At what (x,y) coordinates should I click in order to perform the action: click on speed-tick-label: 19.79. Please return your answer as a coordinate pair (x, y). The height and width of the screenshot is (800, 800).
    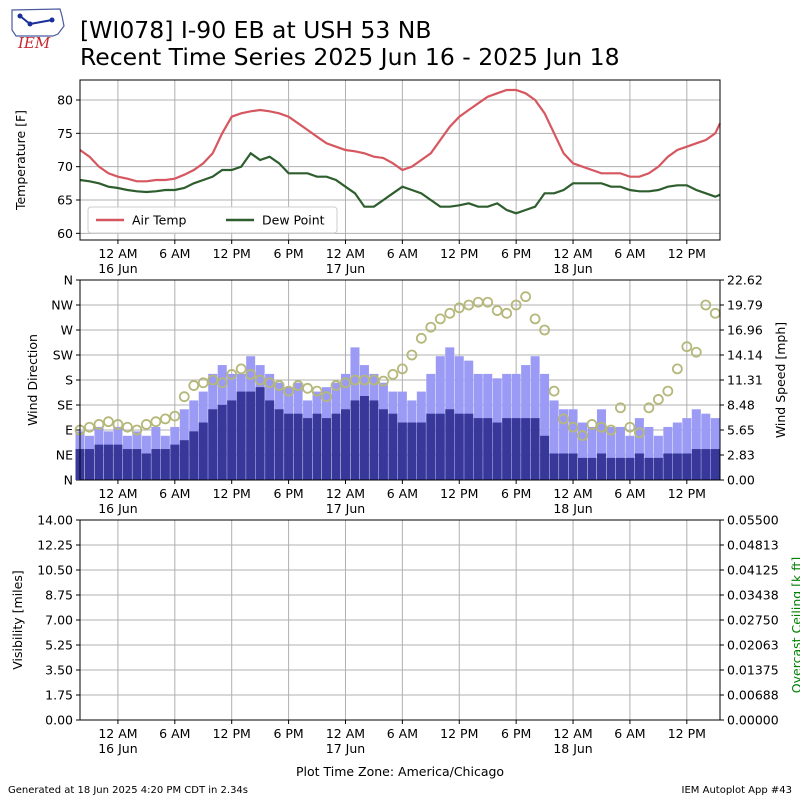
    Looking at the image, I should click on (745, 305).